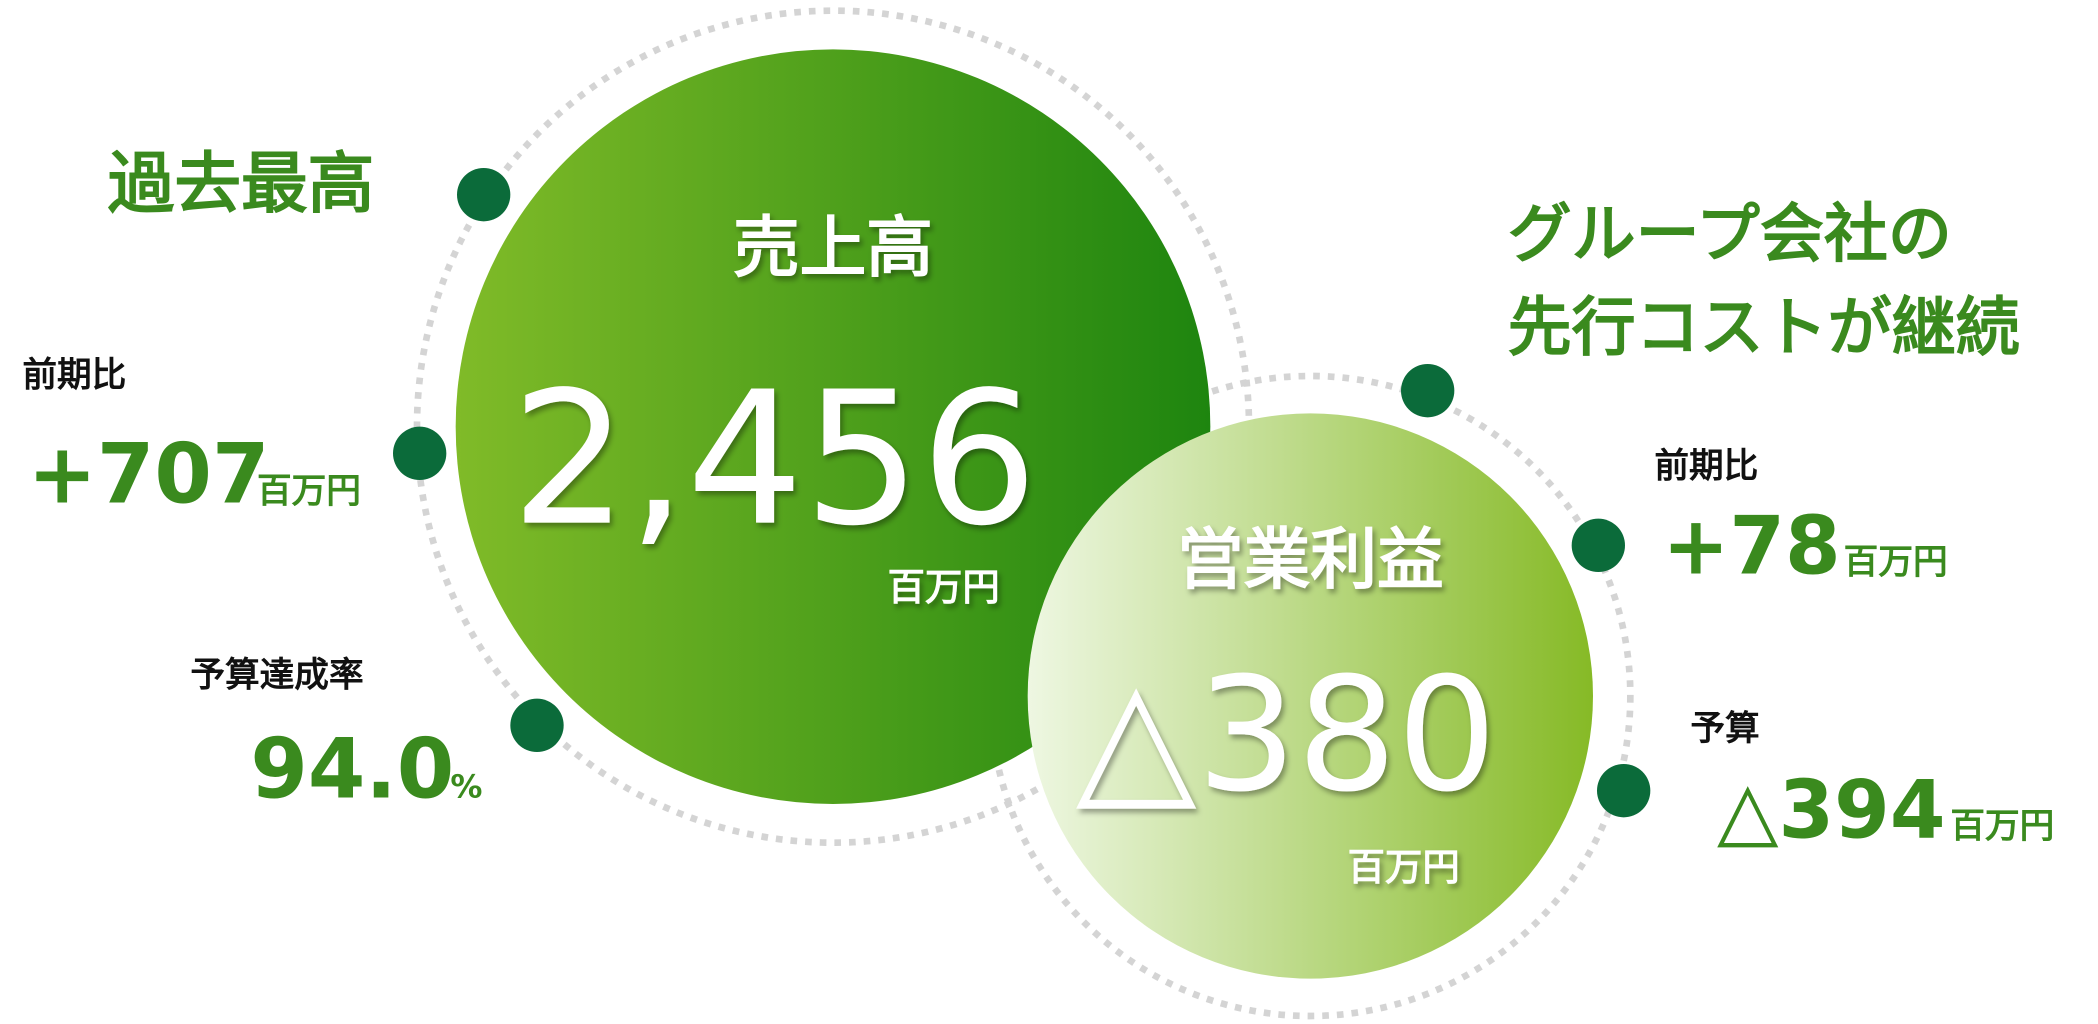 The width and height of the screenshot is (2098, 1024). Describe the element at coordinates (1764, 328) in the screenshot. I see `note: 先行コストが継続` at that location.